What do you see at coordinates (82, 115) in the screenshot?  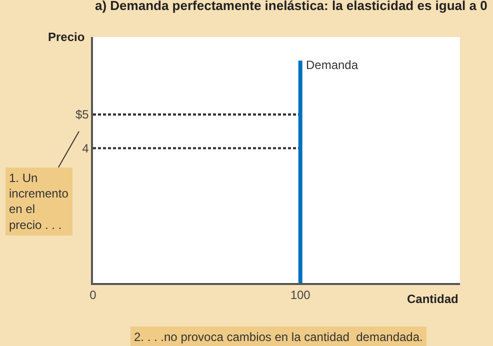 I see `y-tick-label: $5` at bounding box center [82, 115].